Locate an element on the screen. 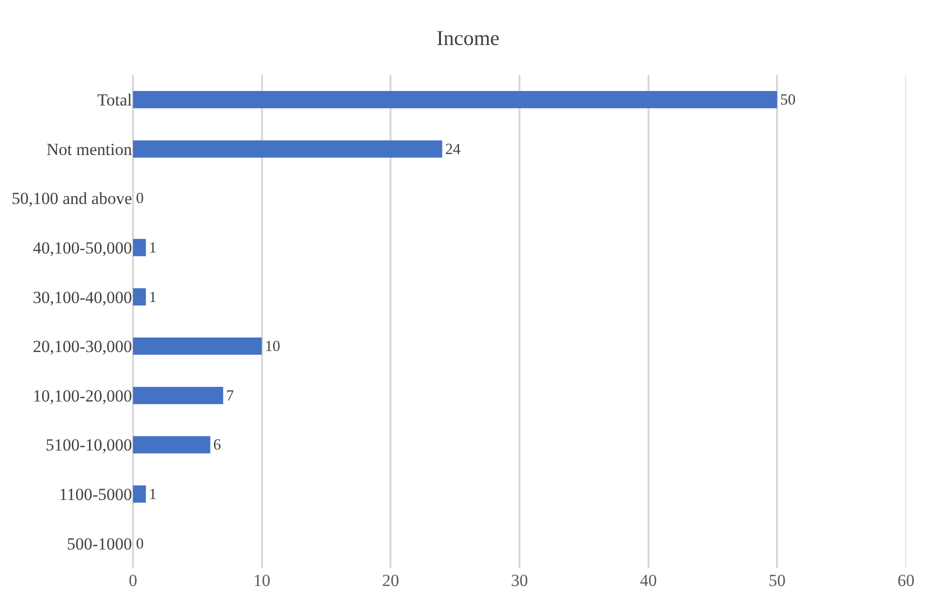  y-tick-label: 50,100 and above is located at coordinates (72, 198).